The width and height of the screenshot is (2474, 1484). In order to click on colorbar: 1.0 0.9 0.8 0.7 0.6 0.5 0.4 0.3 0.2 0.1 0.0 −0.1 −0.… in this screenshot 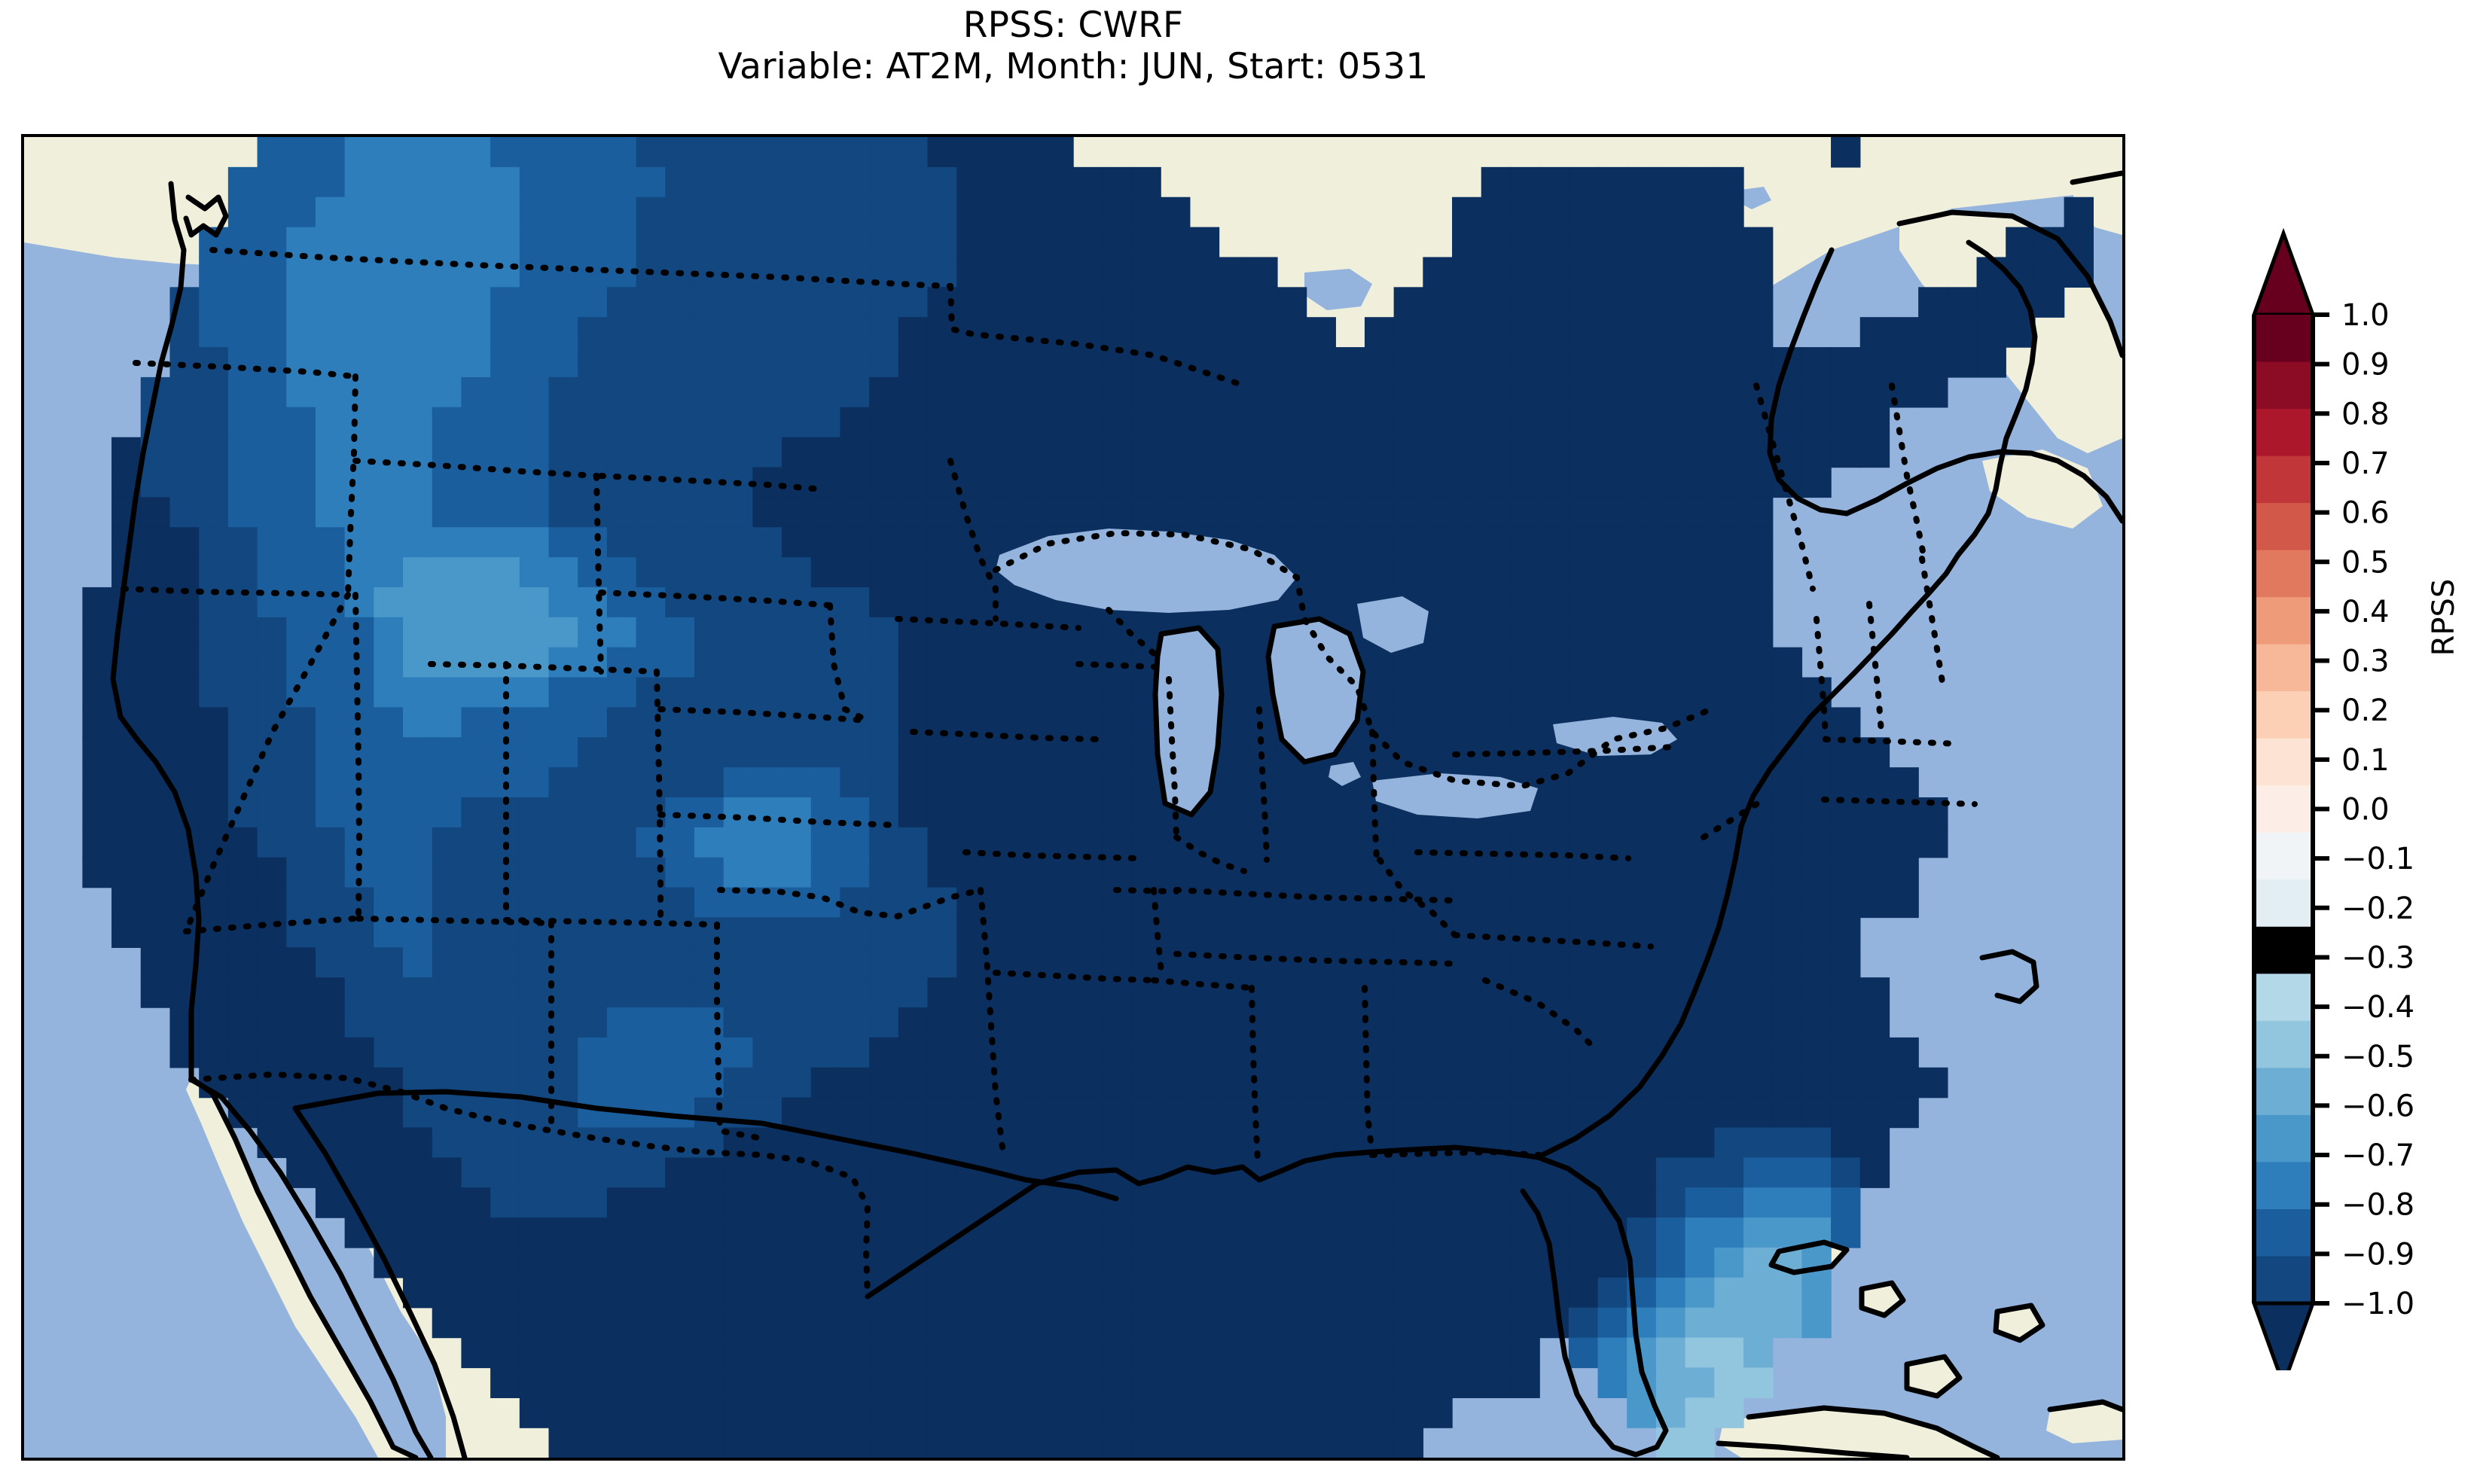, I will do `click(2363, 798)`.